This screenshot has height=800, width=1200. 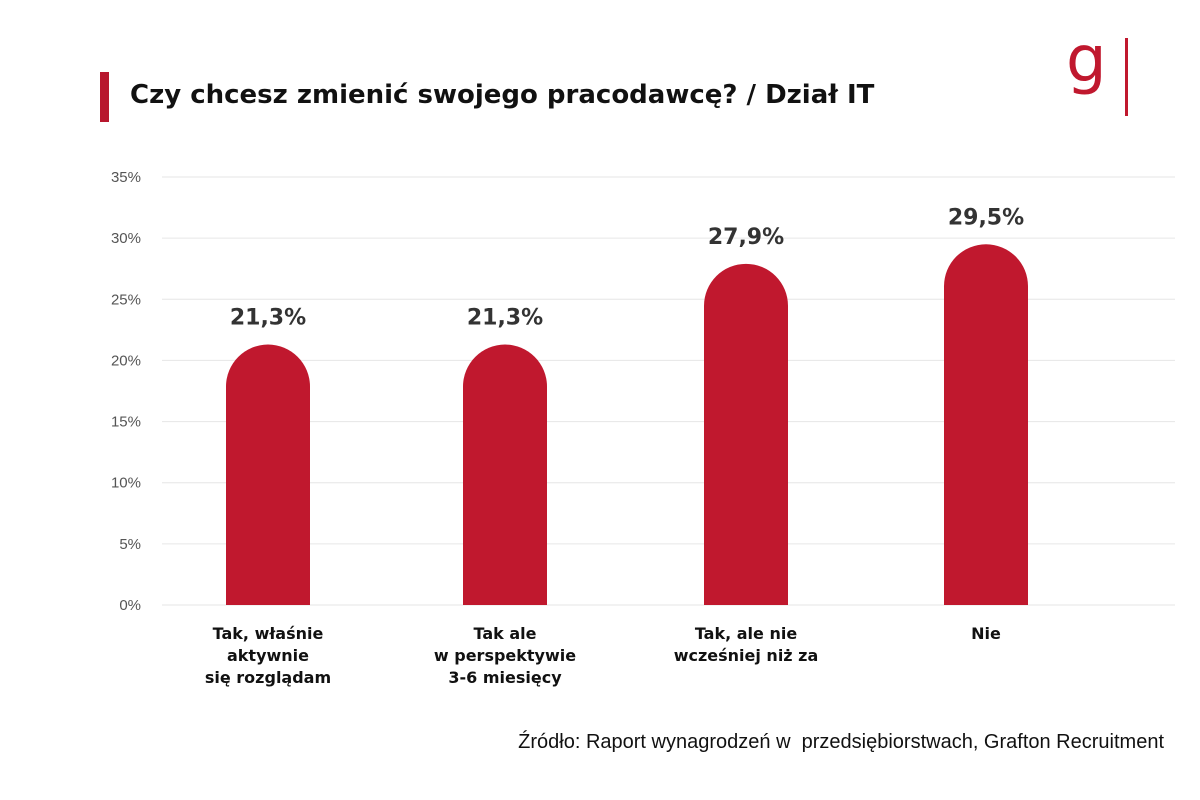 What do you see at coordinates (746, 655) in the screenshot?
I see `category-label-line: wcześniej niż za` at bounding box center [746, 655].